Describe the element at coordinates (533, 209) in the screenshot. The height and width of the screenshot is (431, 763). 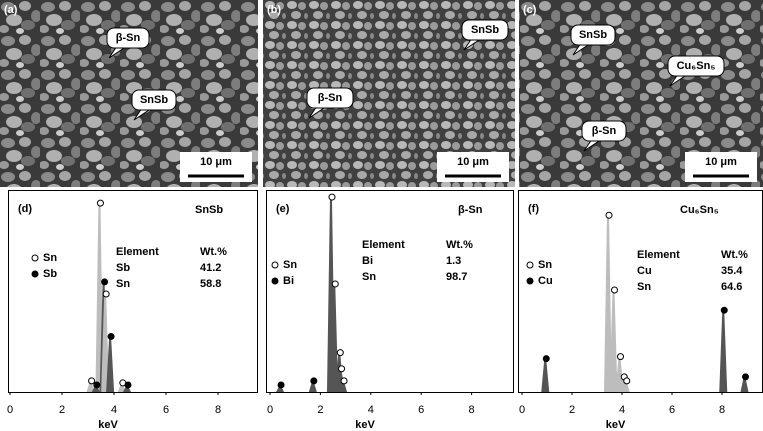
I see `panel-label: (f)` at that location.